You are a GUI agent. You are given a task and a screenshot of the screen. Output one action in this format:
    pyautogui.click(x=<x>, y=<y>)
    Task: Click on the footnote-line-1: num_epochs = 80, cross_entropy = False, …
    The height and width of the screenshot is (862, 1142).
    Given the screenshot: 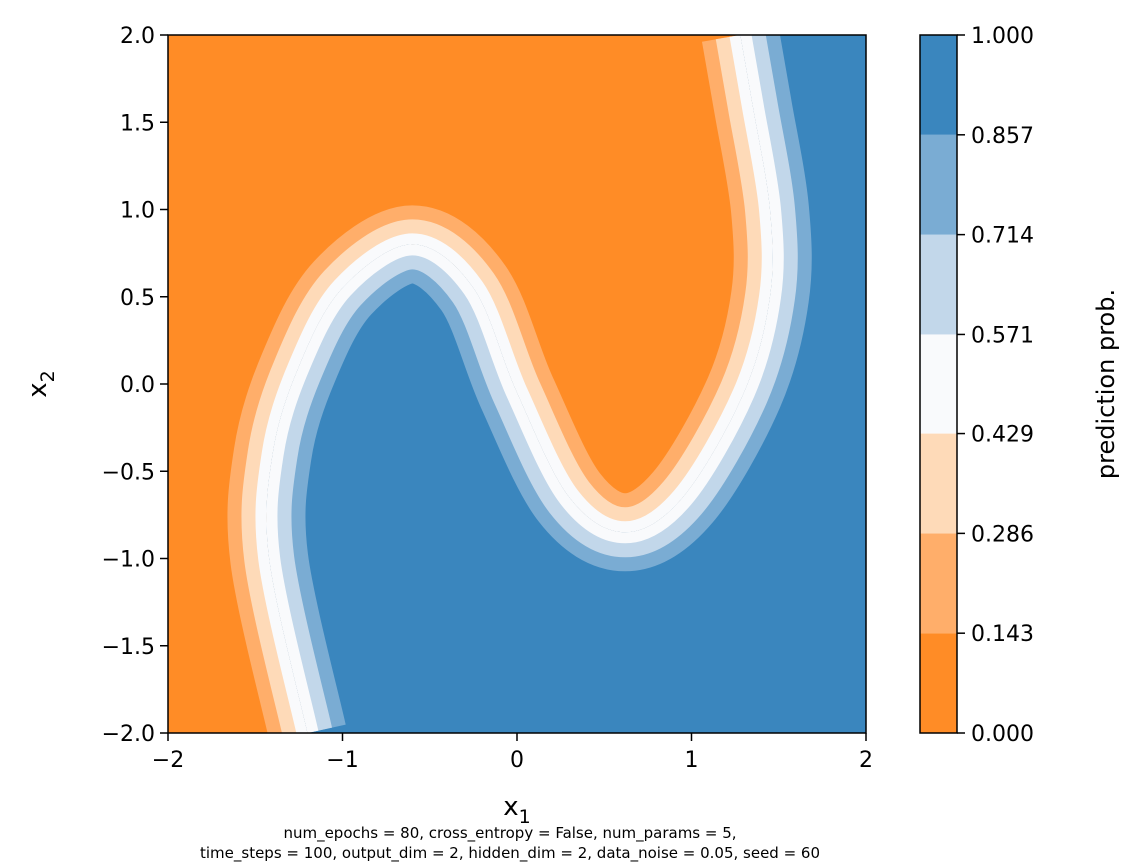 What is the action you would take?
    pyautogui.click(x=509, y=833)
    